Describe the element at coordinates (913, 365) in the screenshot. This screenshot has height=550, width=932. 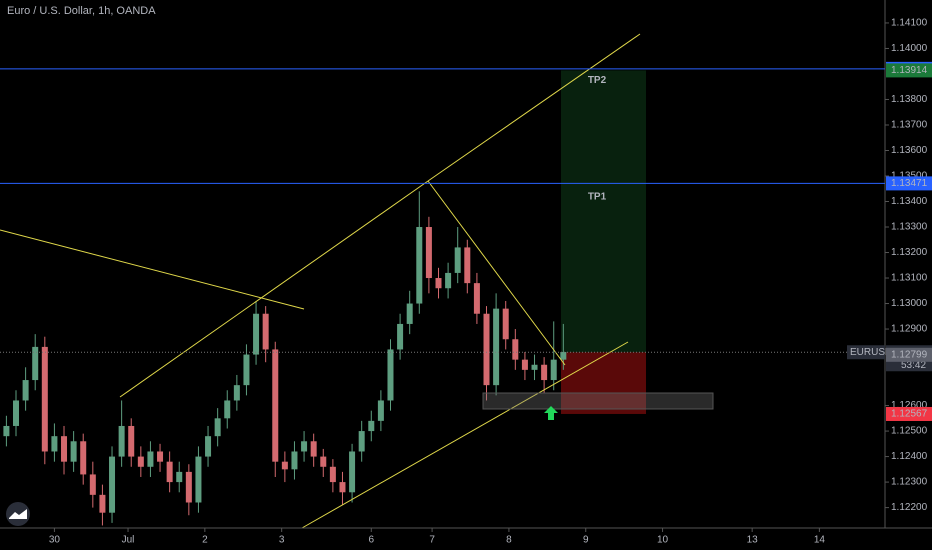
I see `countdown-label: 53:42` at that location.